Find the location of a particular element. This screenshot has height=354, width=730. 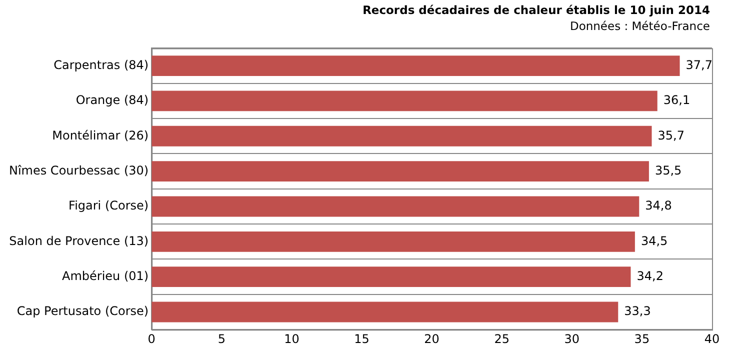

x-tick-label: 20 is located at coordinates (432, 339).